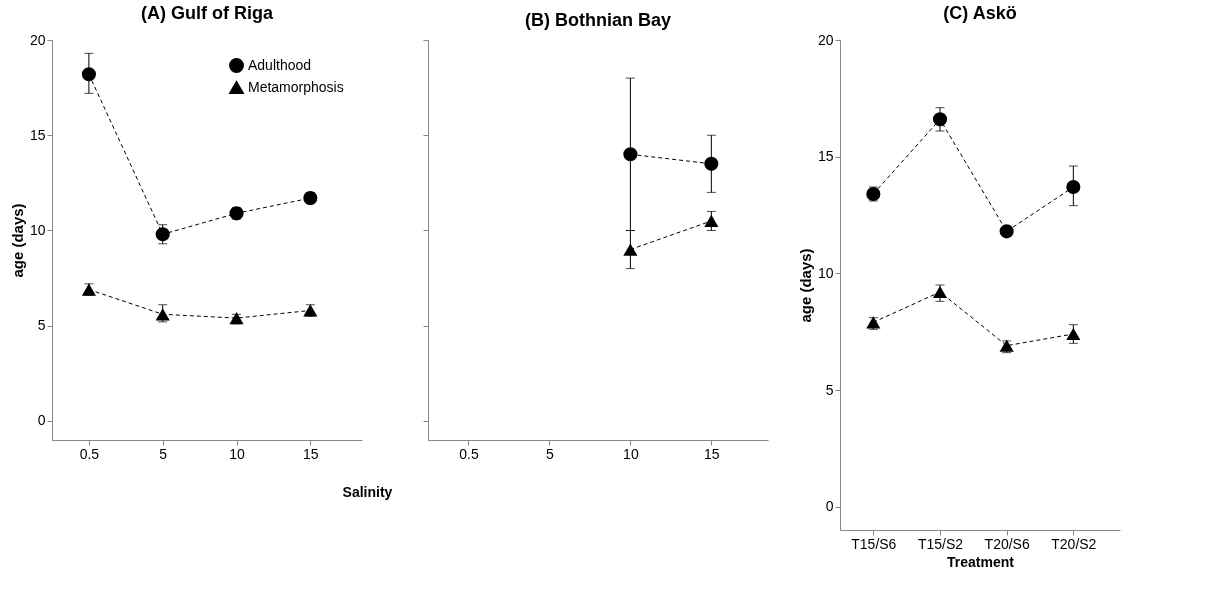  What do you see at coordinates (874, 543) in the screenshot?
I see `x-tick-label: T15/S6` at bounding box center [874, 543].